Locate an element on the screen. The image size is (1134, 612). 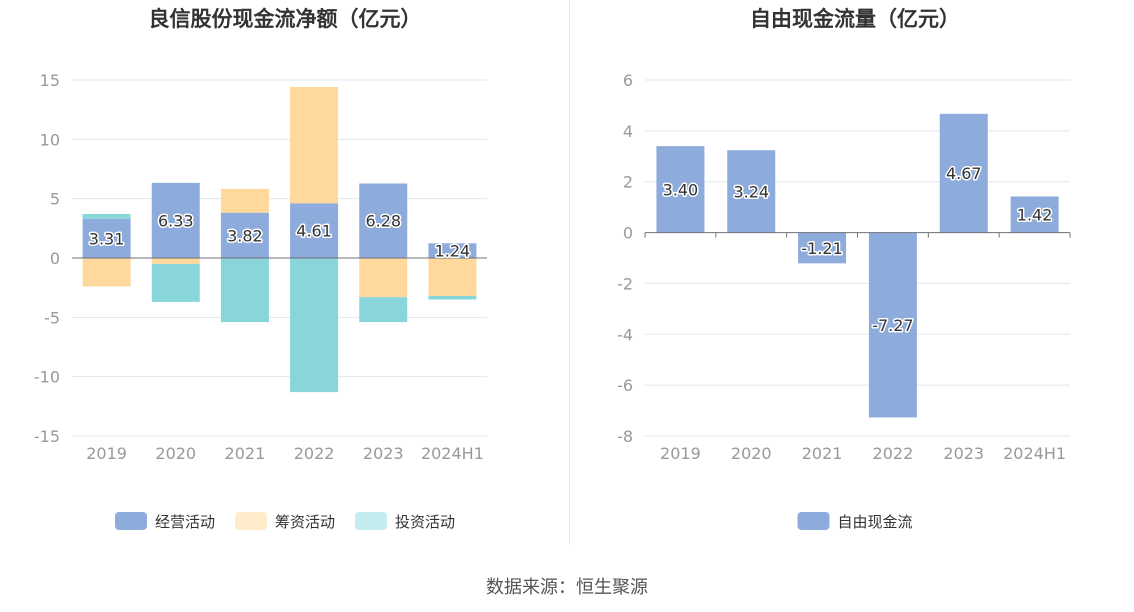
y-tick-label: 15 is located at coordinates (50, 80).